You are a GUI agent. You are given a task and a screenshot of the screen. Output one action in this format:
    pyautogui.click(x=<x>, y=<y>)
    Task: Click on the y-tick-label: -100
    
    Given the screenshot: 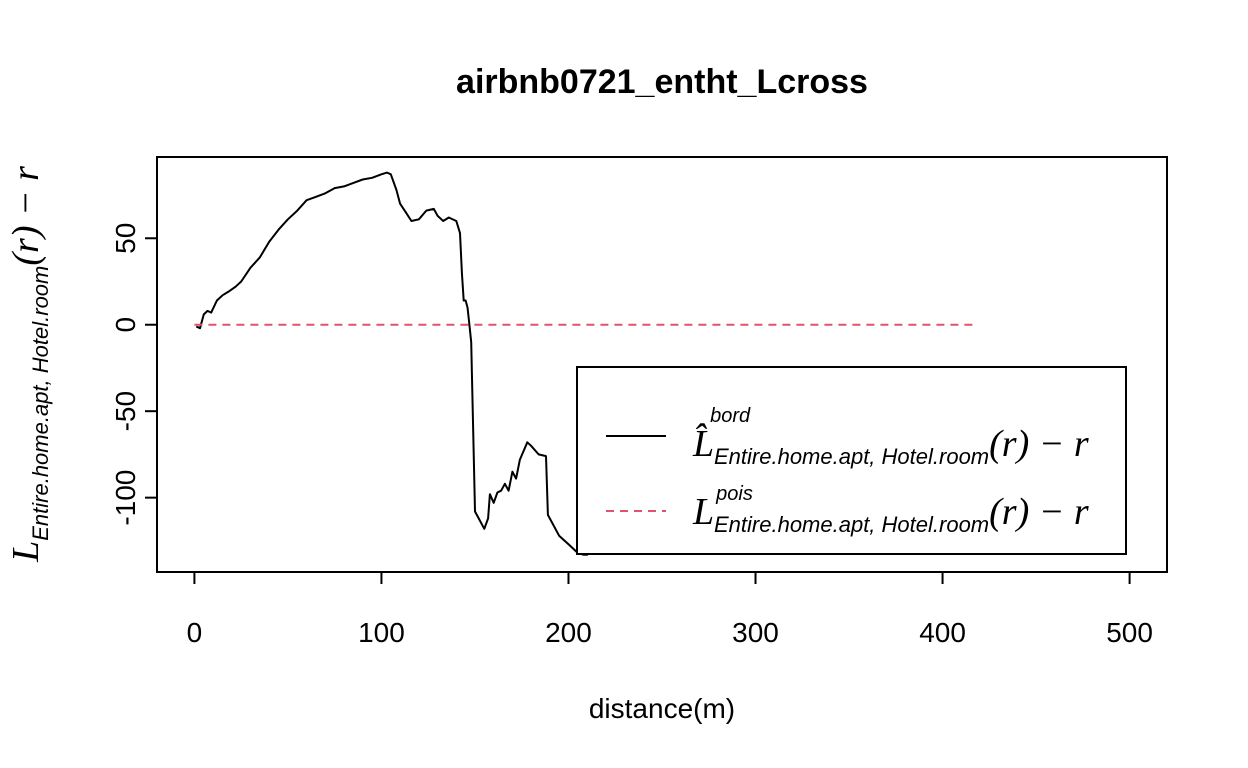 What is the action you would take?
    pyautogui.click(x=125, y=498)
    